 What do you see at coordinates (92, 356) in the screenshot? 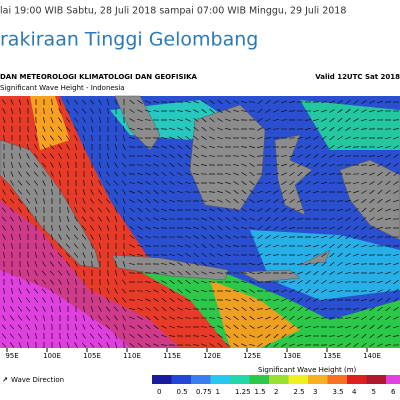
I see `longitude-label: 105E` at bounding box center [92, 356].